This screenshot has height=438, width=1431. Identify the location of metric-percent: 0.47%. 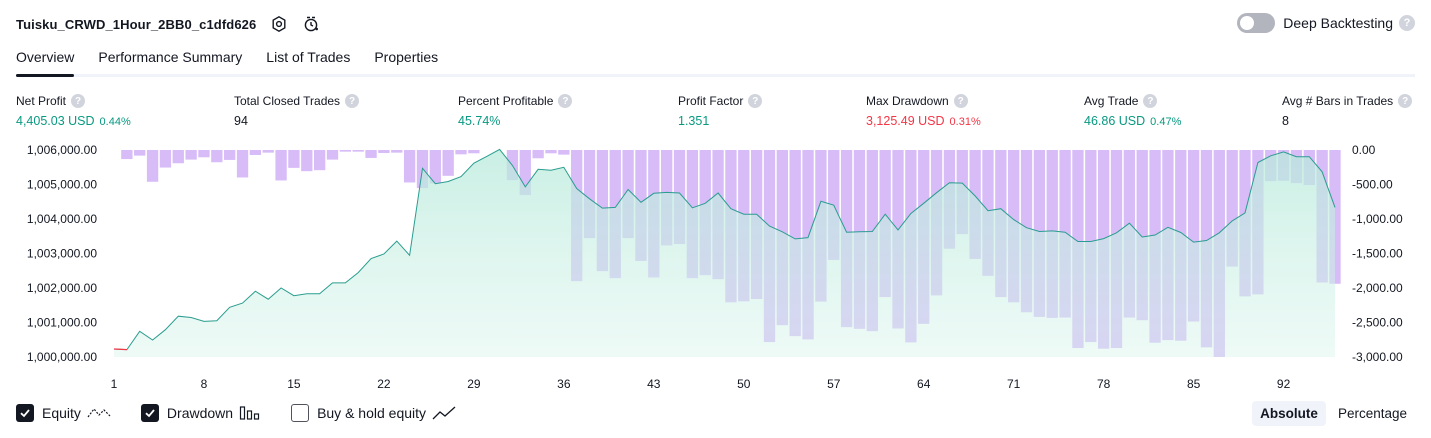
(1166, 122).